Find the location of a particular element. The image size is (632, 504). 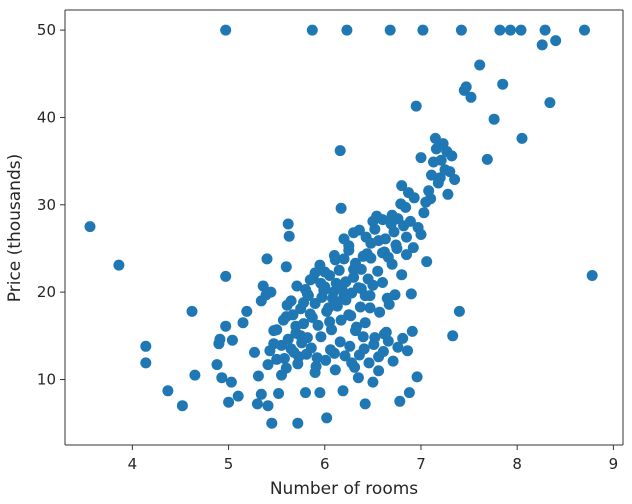

x-tick-label: 8 is located at coordinates (517, 464).